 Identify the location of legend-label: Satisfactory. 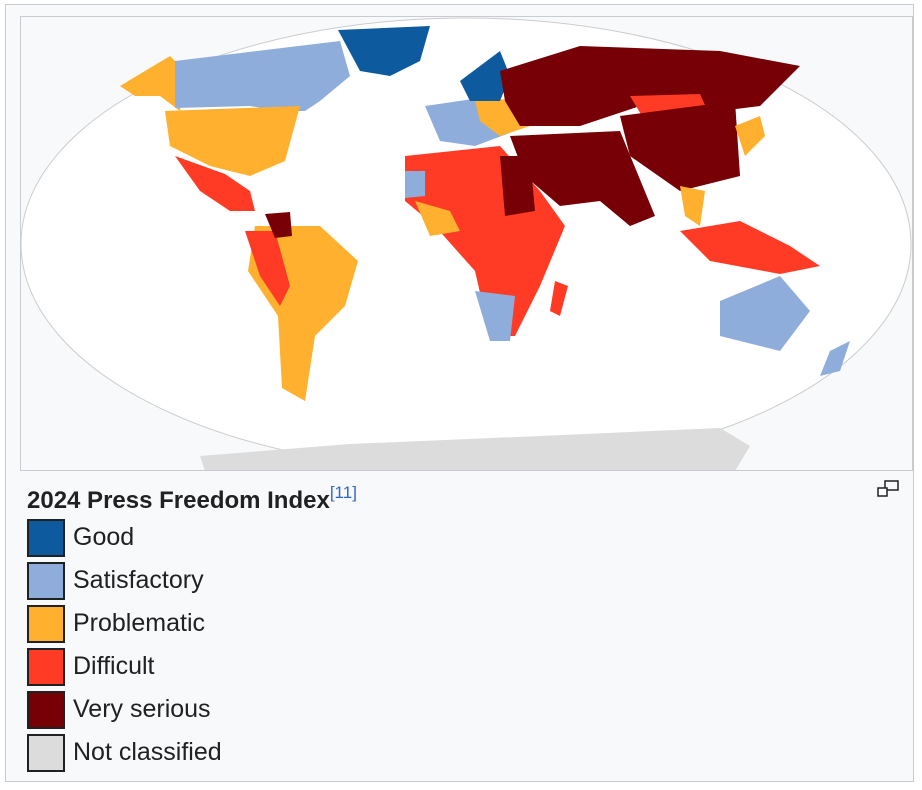
(138, 580).